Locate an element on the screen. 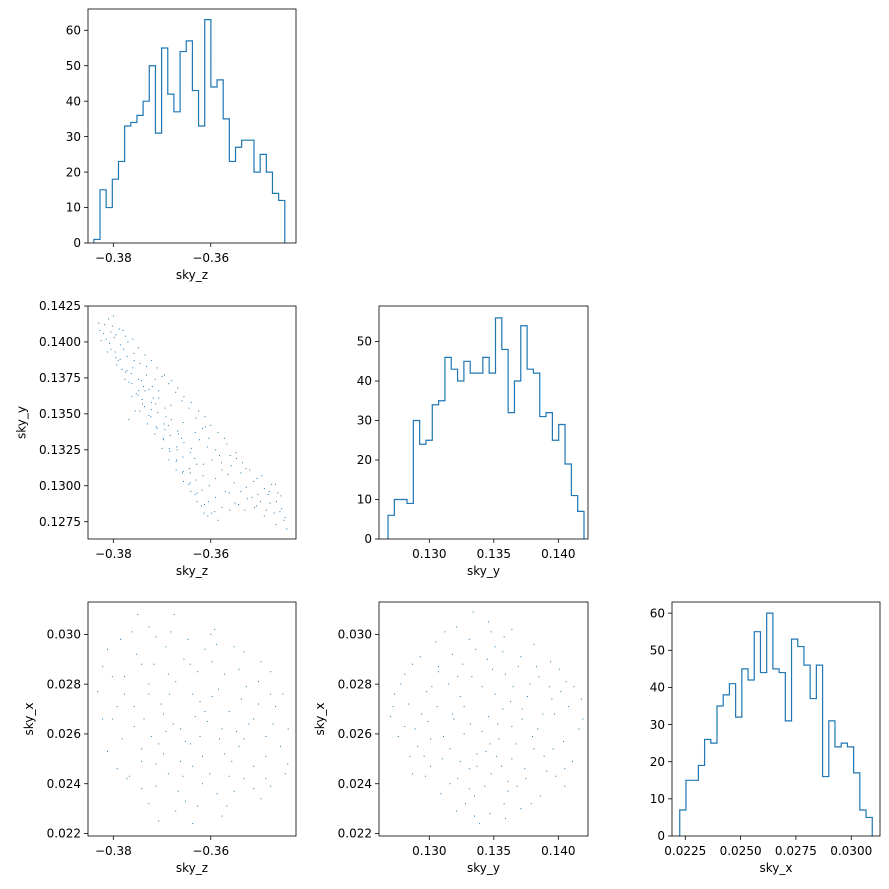 Image resolution: width=889 pixels, height=889 pixels. hist-sky-x-xticks: 0.0225 0.0250 0.0275 0.0300 is located at coordinates (768, 847).